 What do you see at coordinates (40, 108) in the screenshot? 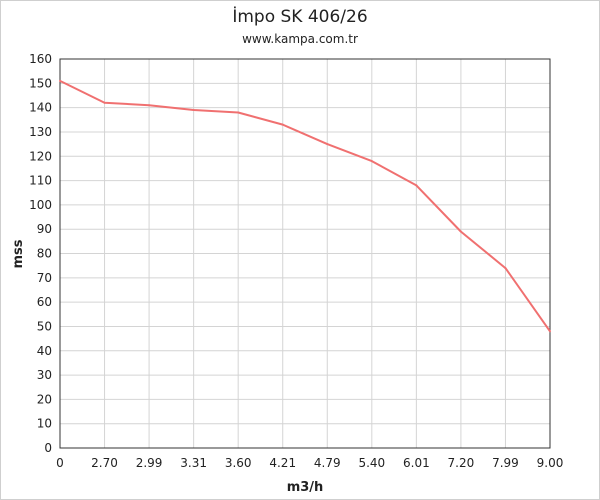
I see `y-tick-label: 140` at bounding box center [40, 108].